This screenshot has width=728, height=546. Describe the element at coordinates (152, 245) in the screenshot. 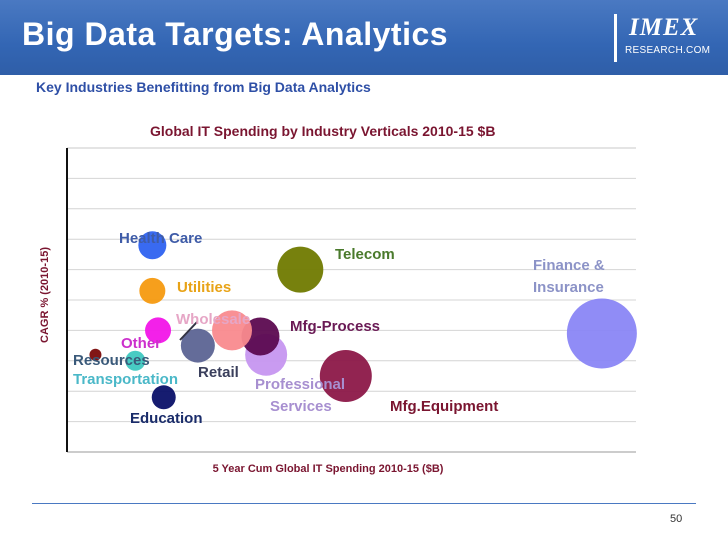

I see `bubble-health-care` at that location.